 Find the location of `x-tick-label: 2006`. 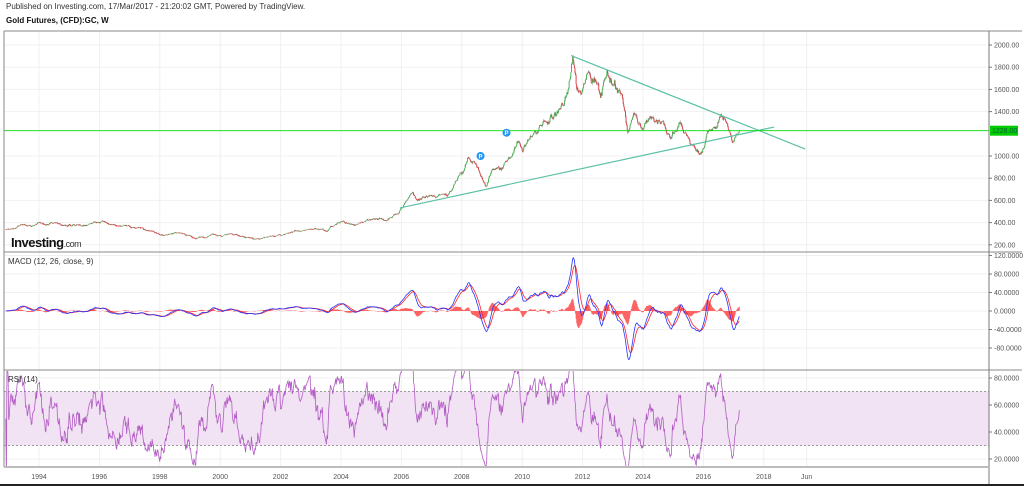

x-tick-label: 2006 is located at coordinates (402, 477).